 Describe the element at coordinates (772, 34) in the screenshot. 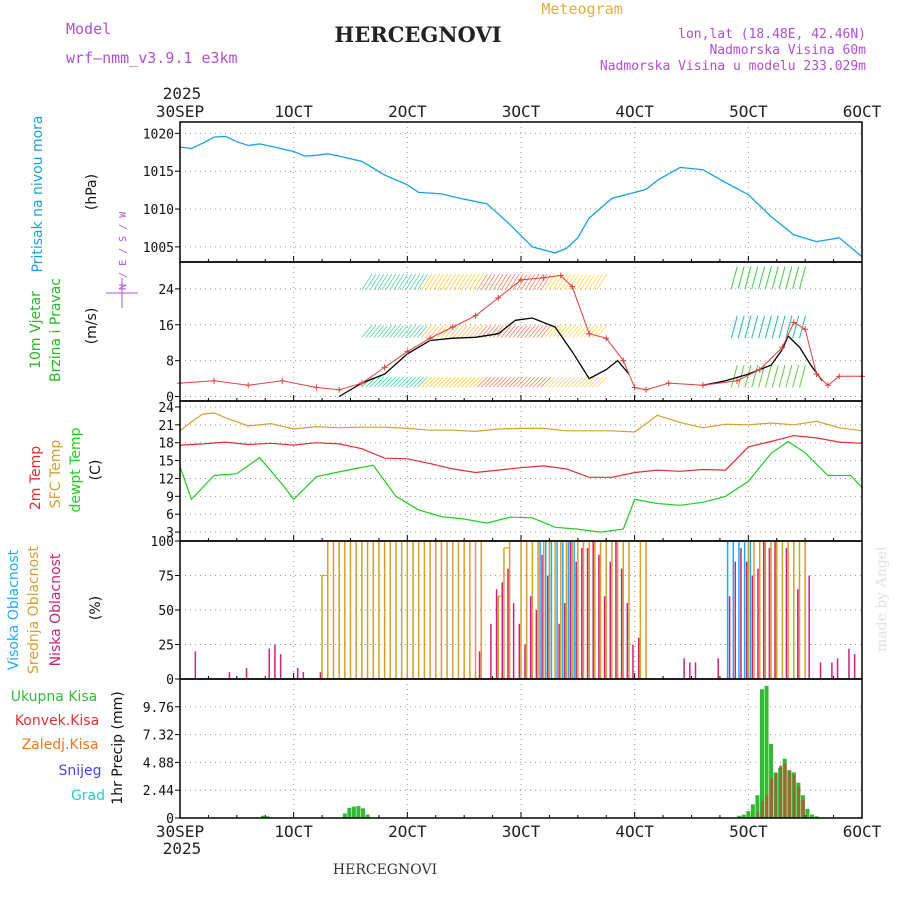

I see `coords-label: lon,lat (18.48E, 42.46N)` at that location.